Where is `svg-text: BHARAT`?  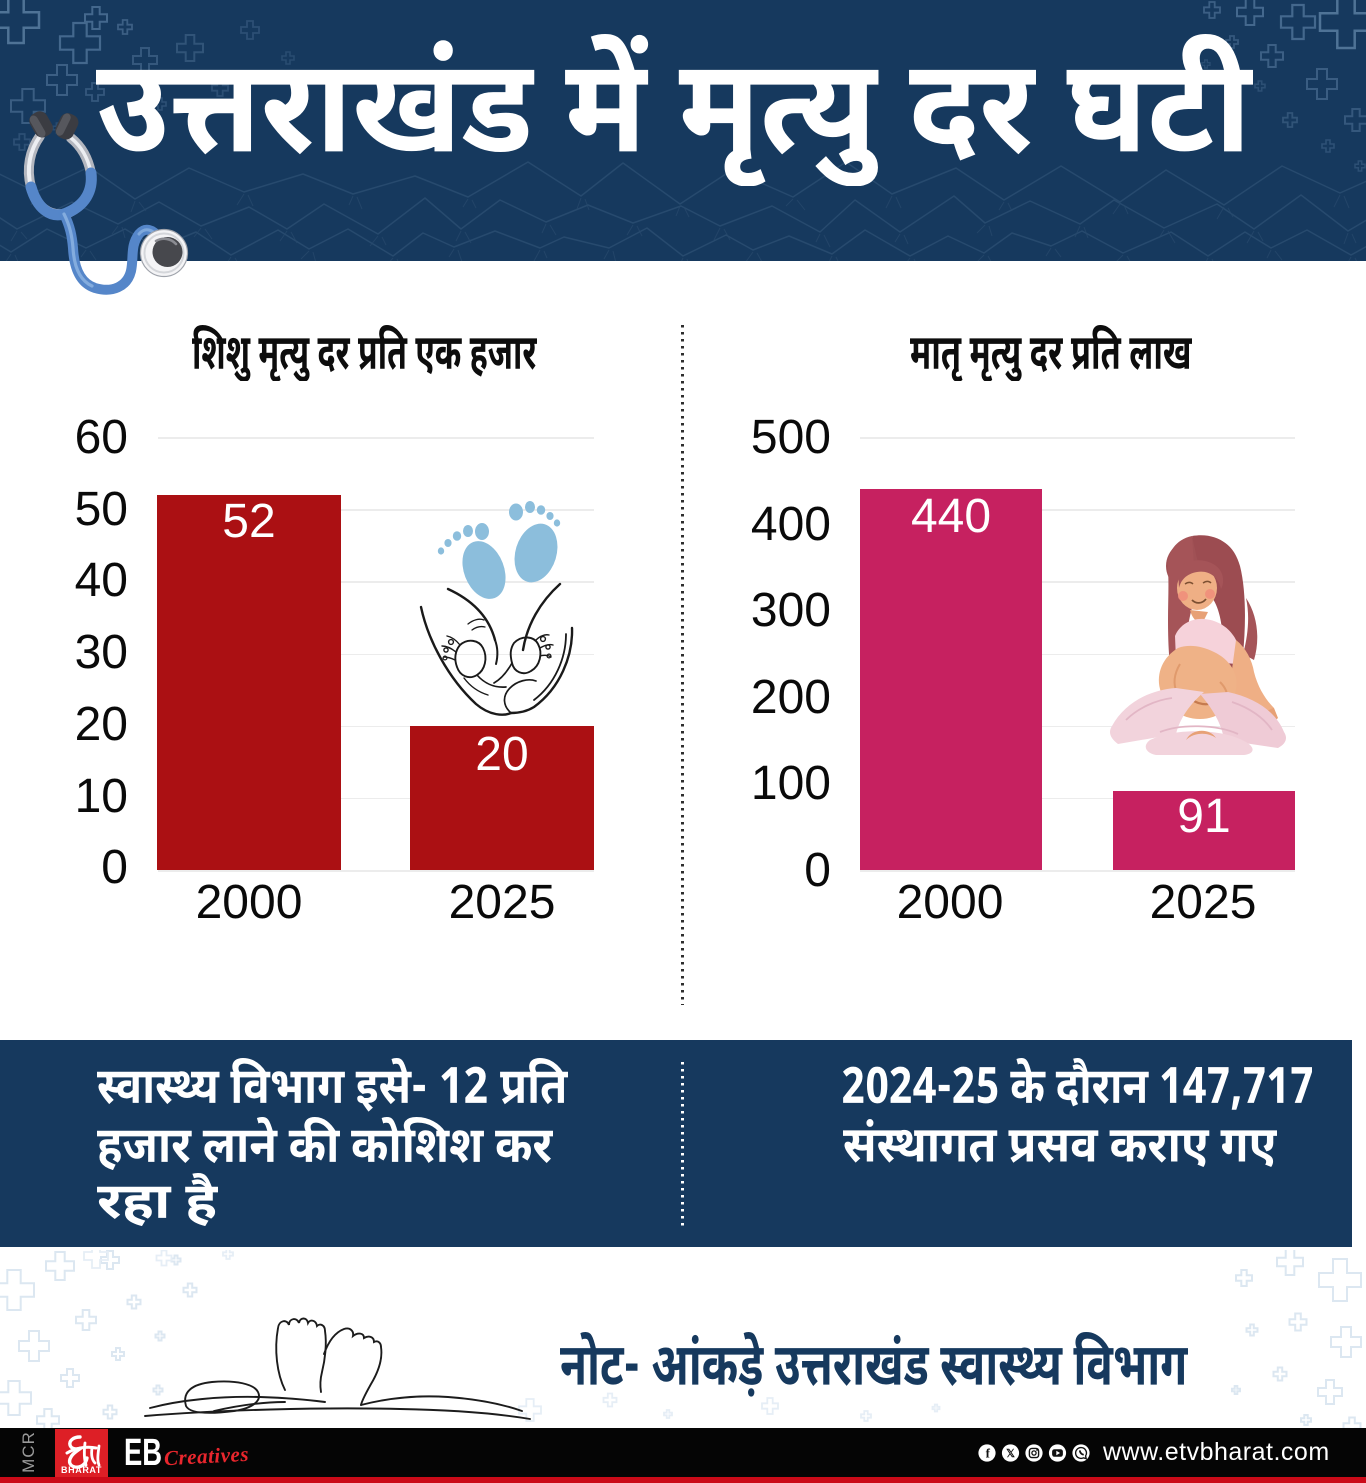 svg-text: BHARAT is located at coordinates (81, 1470).